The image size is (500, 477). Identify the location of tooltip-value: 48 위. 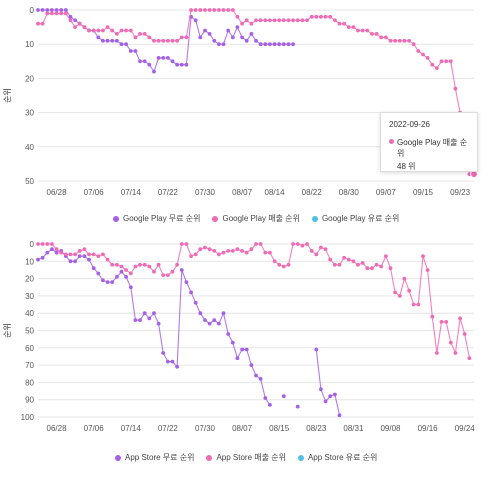
(406, 166).